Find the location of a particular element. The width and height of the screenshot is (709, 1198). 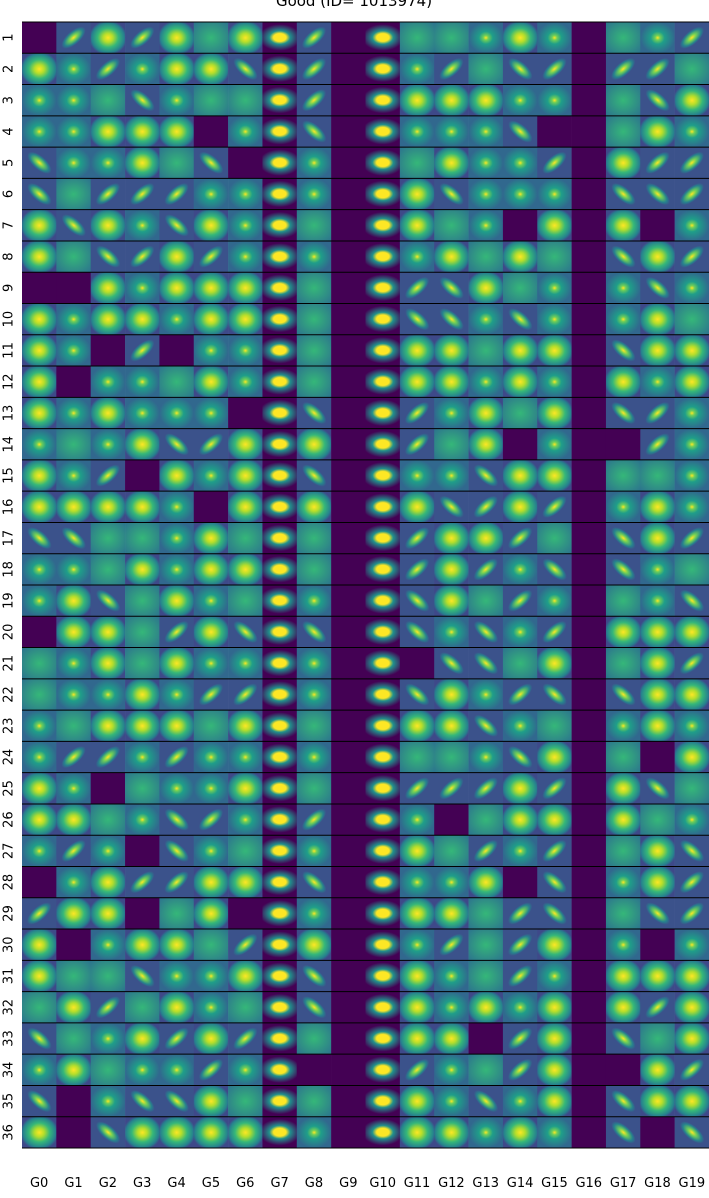

column-label: G14 is located at coordinates (520, 1183).